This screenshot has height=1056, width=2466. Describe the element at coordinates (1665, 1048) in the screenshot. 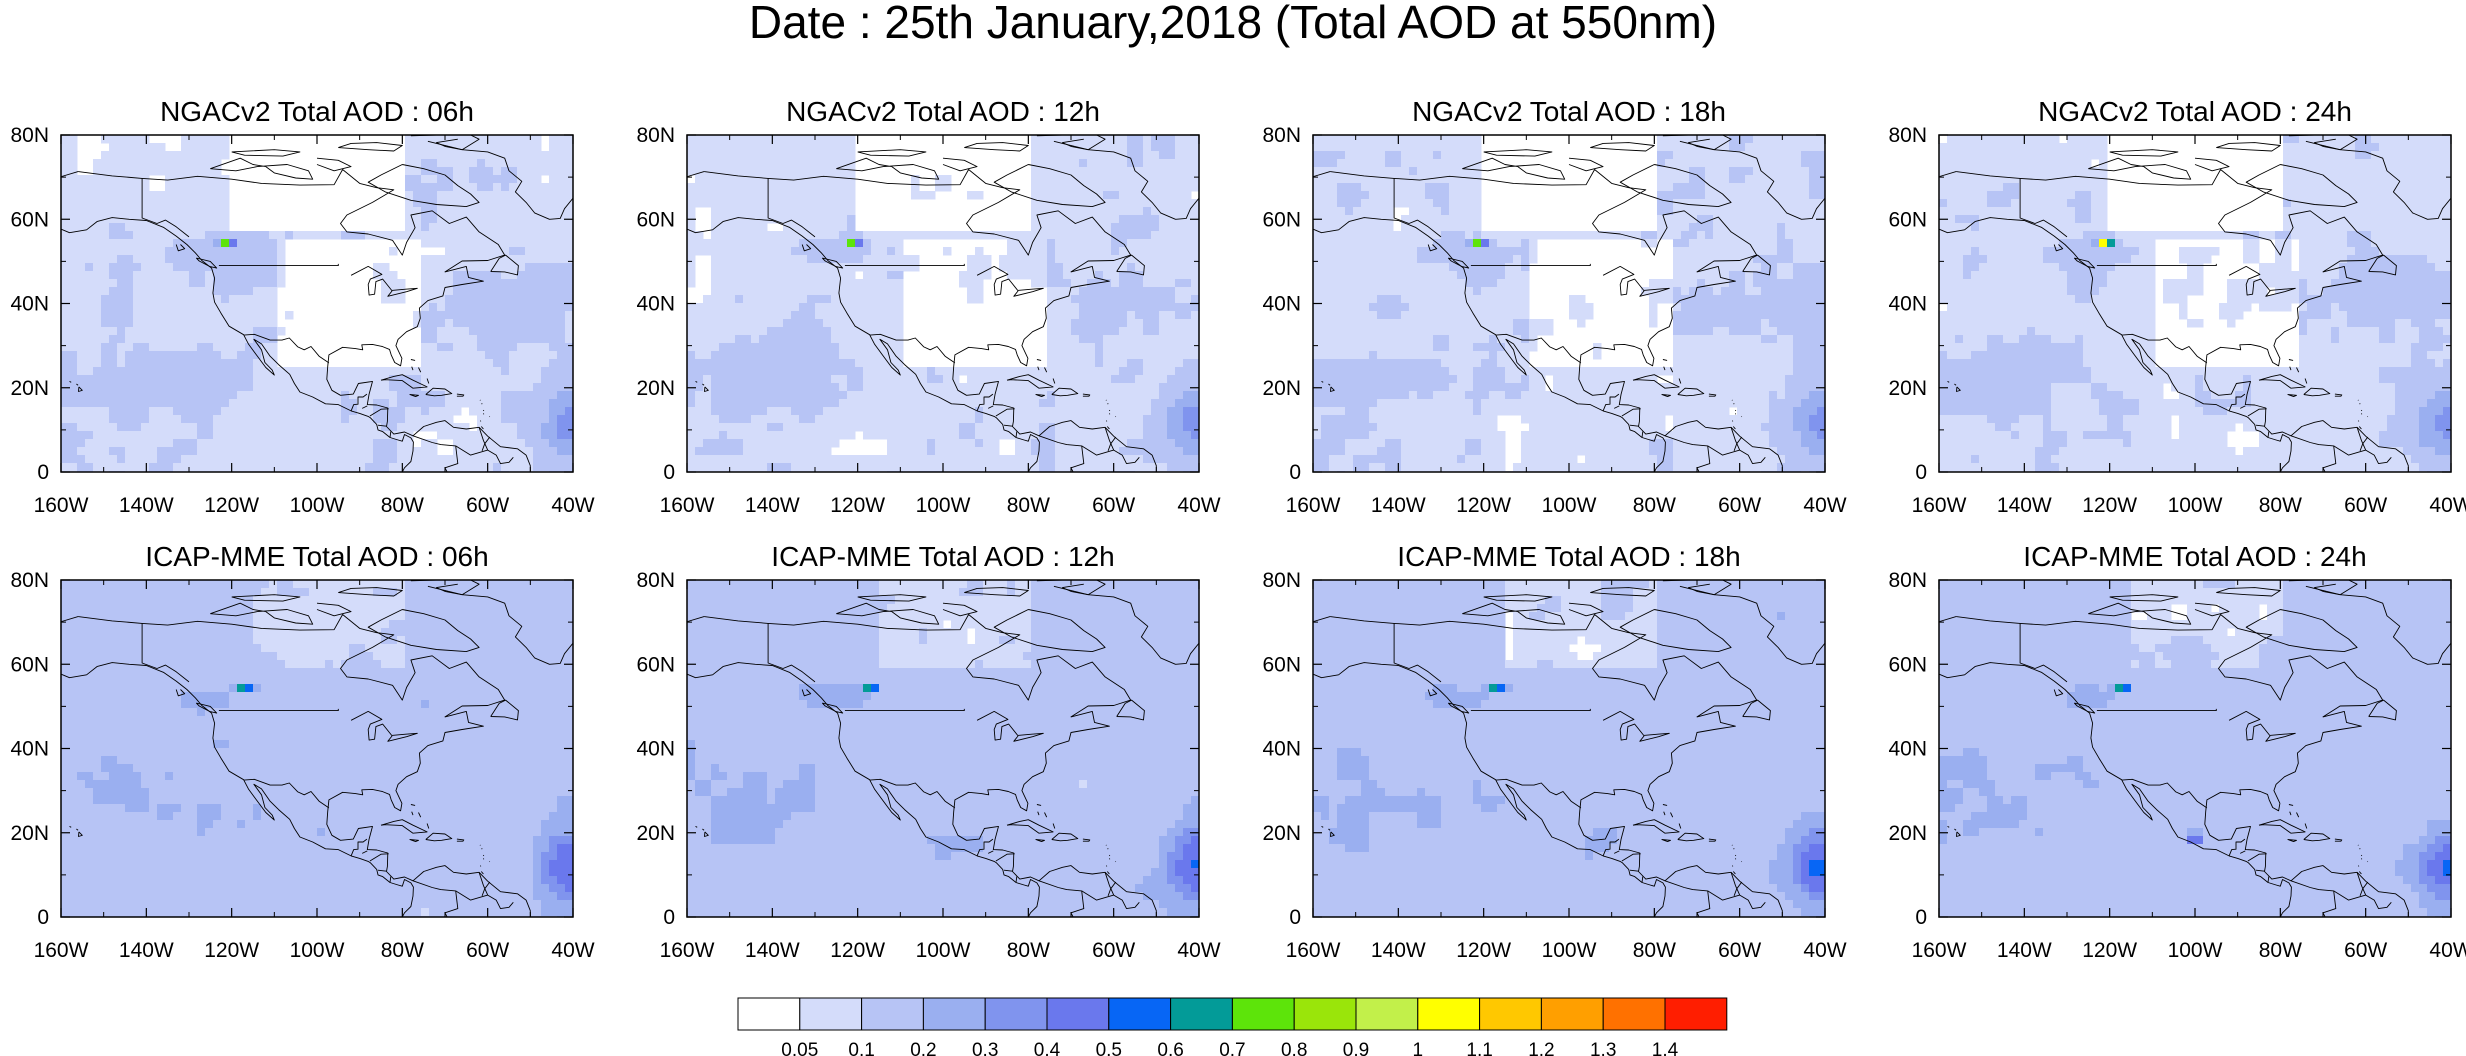

I see `colorbar-label: 1.4` at that location.